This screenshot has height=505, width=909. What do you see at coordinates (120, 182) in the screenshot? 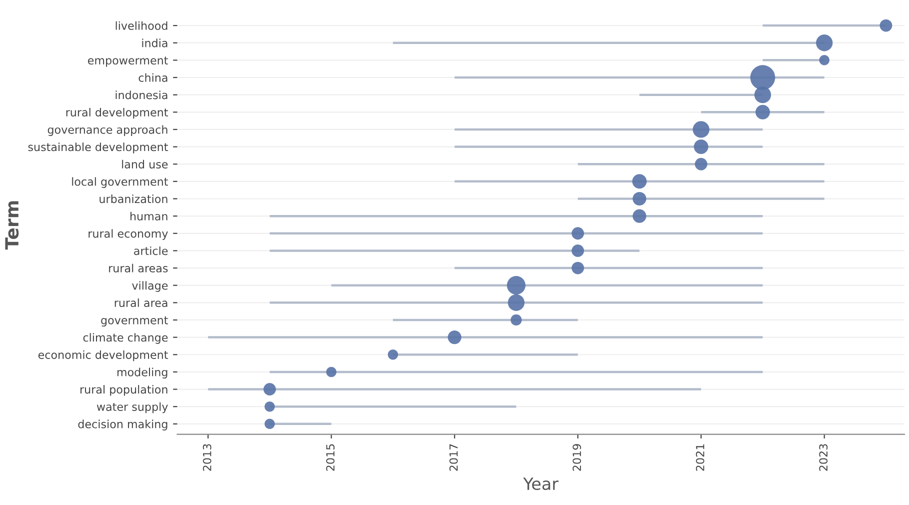
I see `y-tick-label: local government` at bounding box center [120, 182].